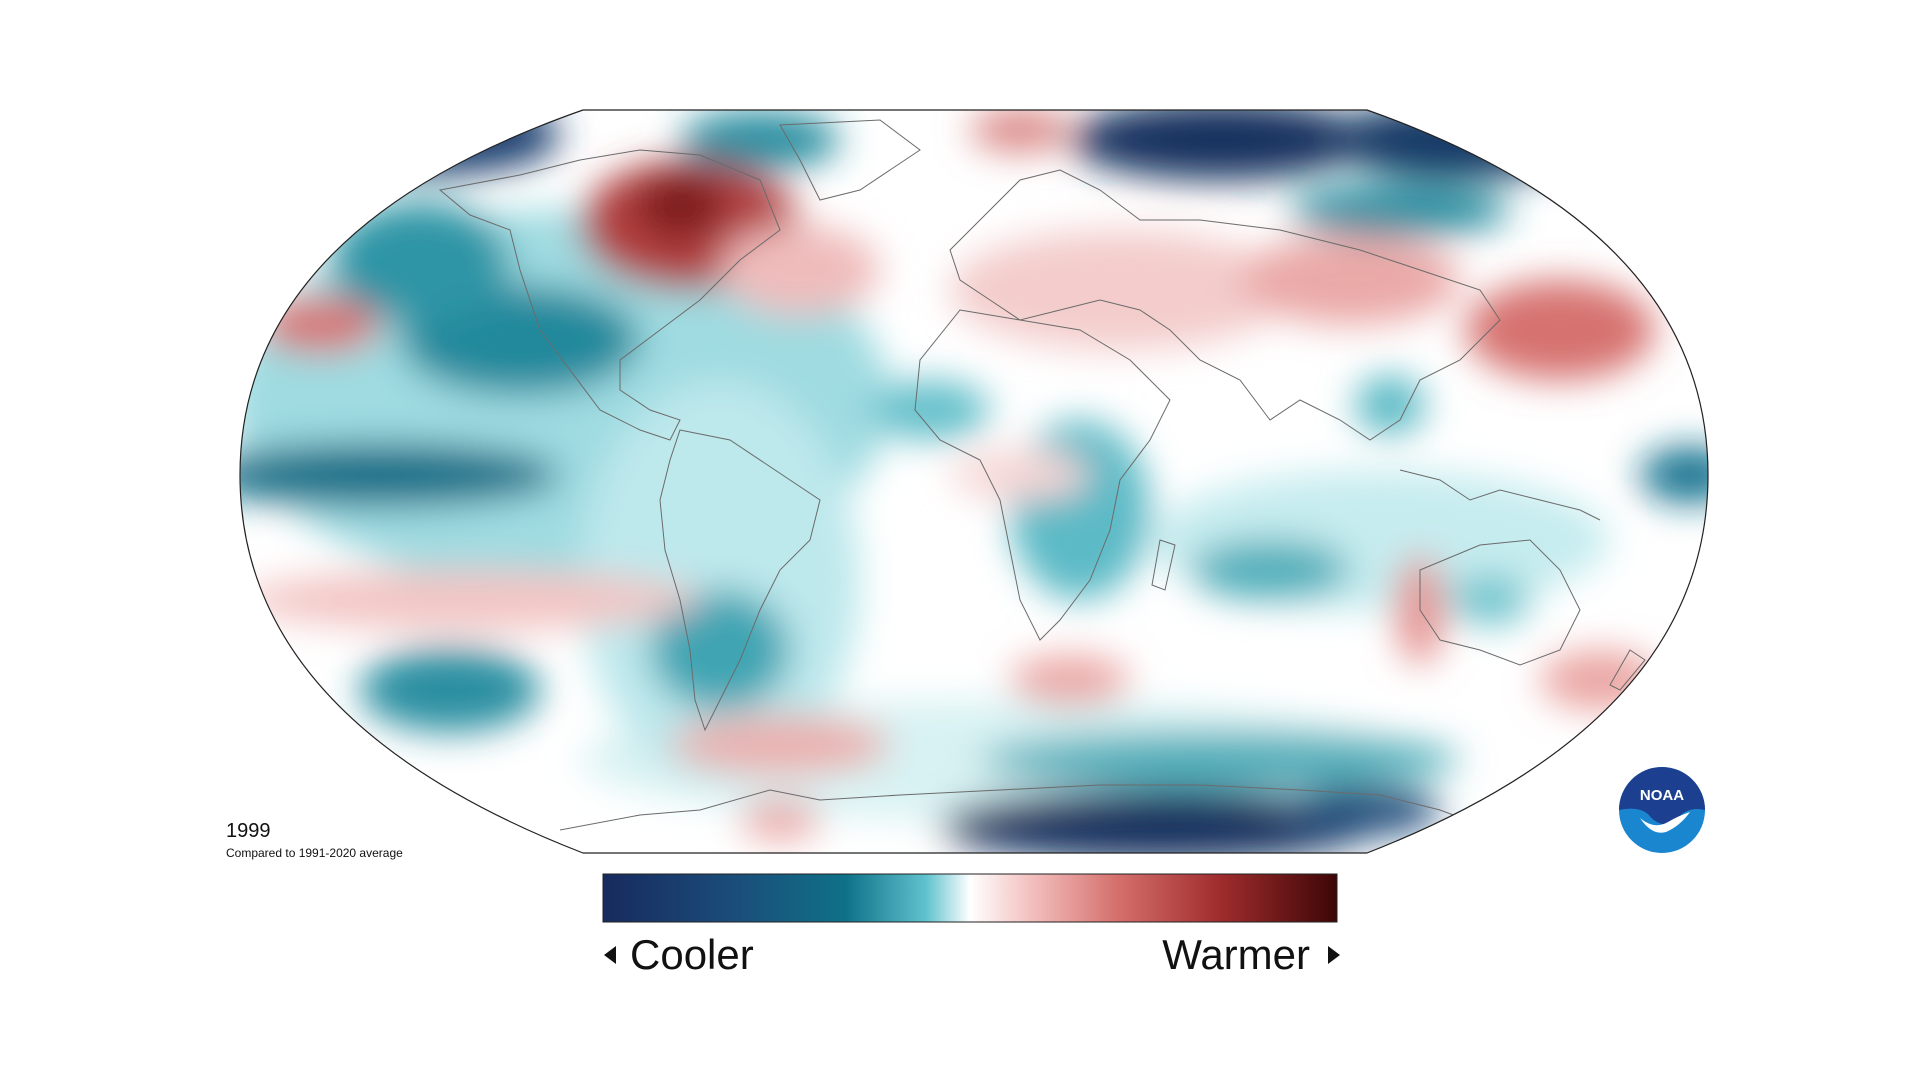  I want to click on warmer-legend: Warmer, so click(1251, 955).